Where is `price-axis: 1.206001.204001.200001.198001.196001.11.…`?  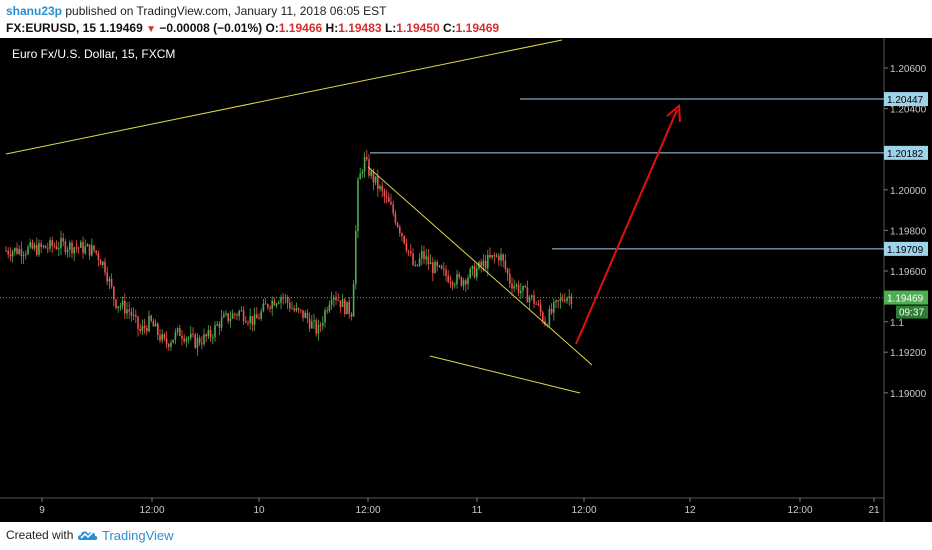
price-axis: 1.206001.204001.200001.198001.196001.11.… is located at coordinates (905, 232).